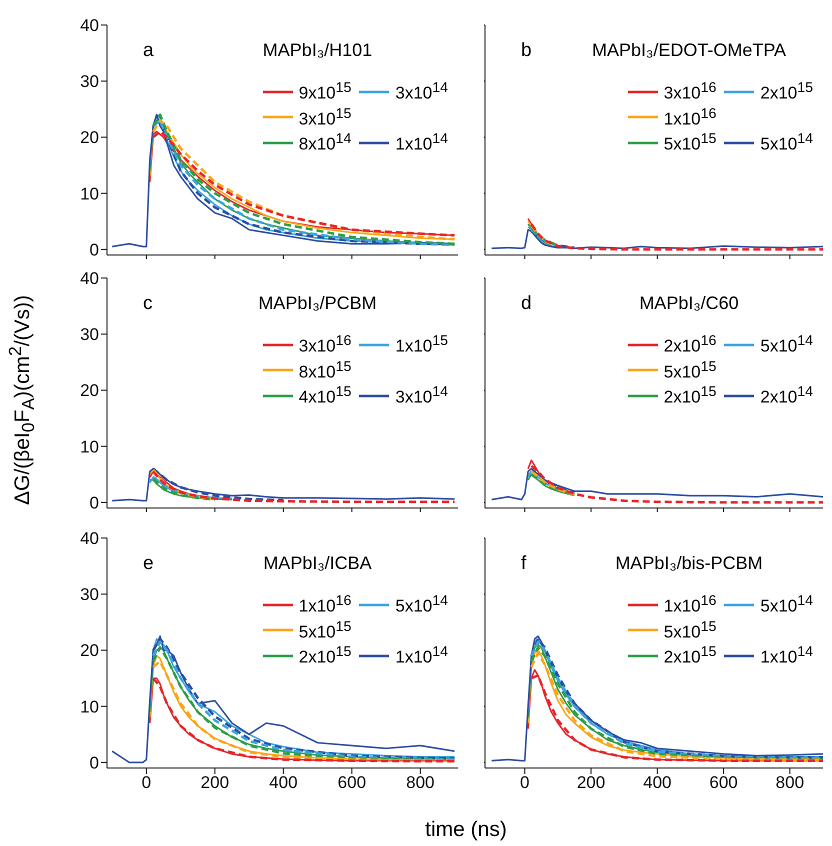 The image size is (832, 846). What do you see at coordinates (317, 563) in the screenshot?
I see `text: MAPbI₃/ICBA` at bounding box center [317, 563].